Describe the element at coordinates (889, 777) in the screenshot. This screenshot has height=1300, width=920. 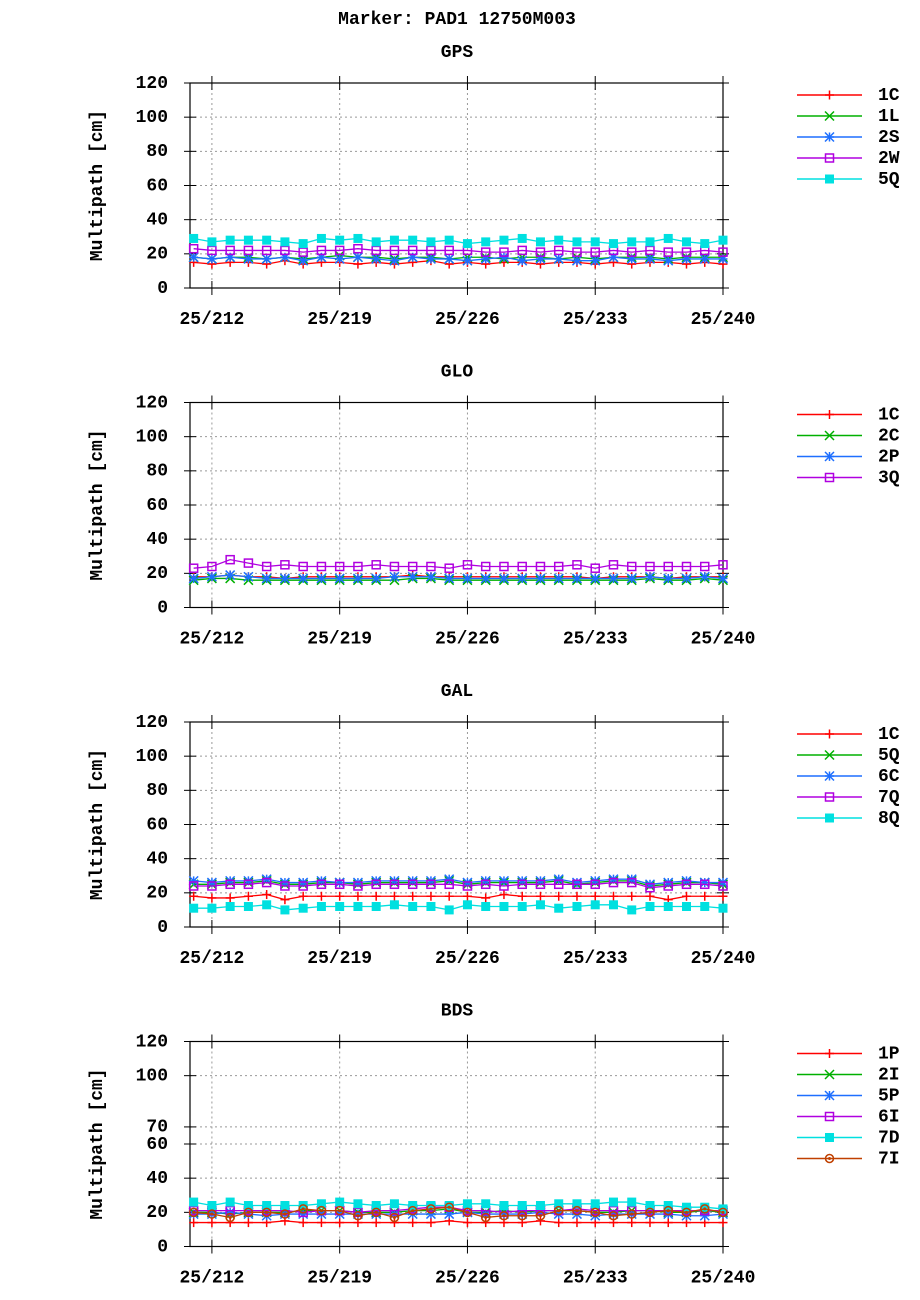
I see `legend-label: 6C` at that location.